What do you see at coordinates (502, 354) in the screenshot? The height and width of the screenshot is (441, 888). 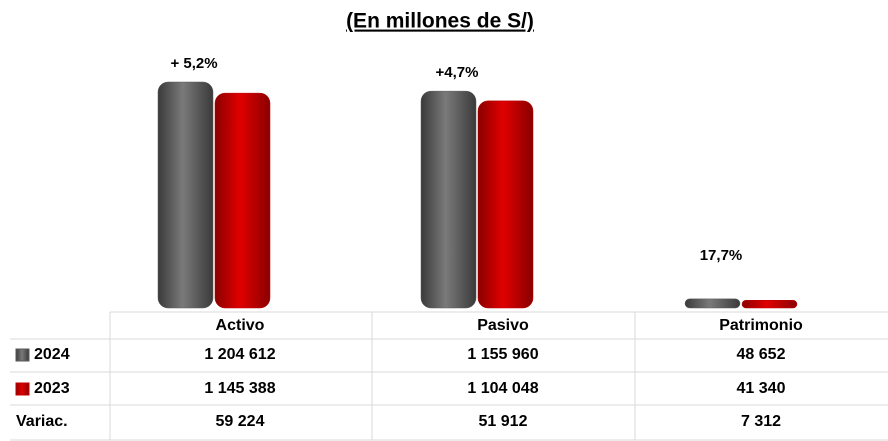 I see `table-value: 1 155 960` at bounding box center [502, 354].